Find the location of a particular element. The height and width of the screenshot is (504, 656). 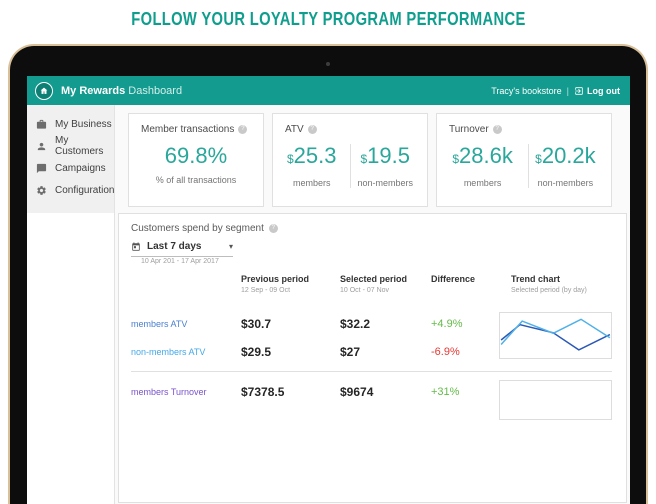

person-icon is located at coordinates (41, 146).